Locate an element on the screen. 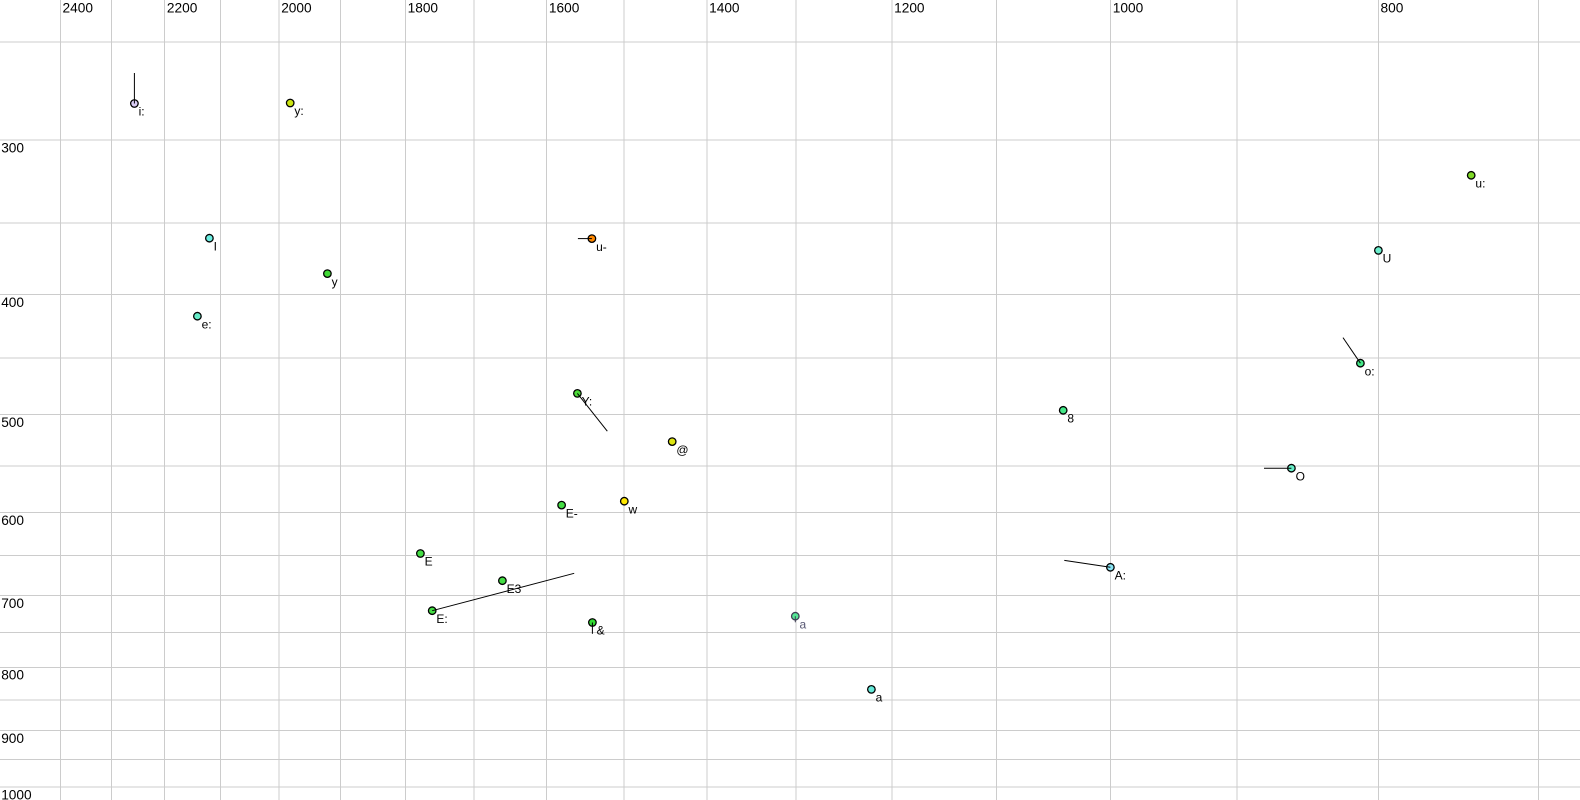  svg-text: 2000 is located at coordinates (296, 7).